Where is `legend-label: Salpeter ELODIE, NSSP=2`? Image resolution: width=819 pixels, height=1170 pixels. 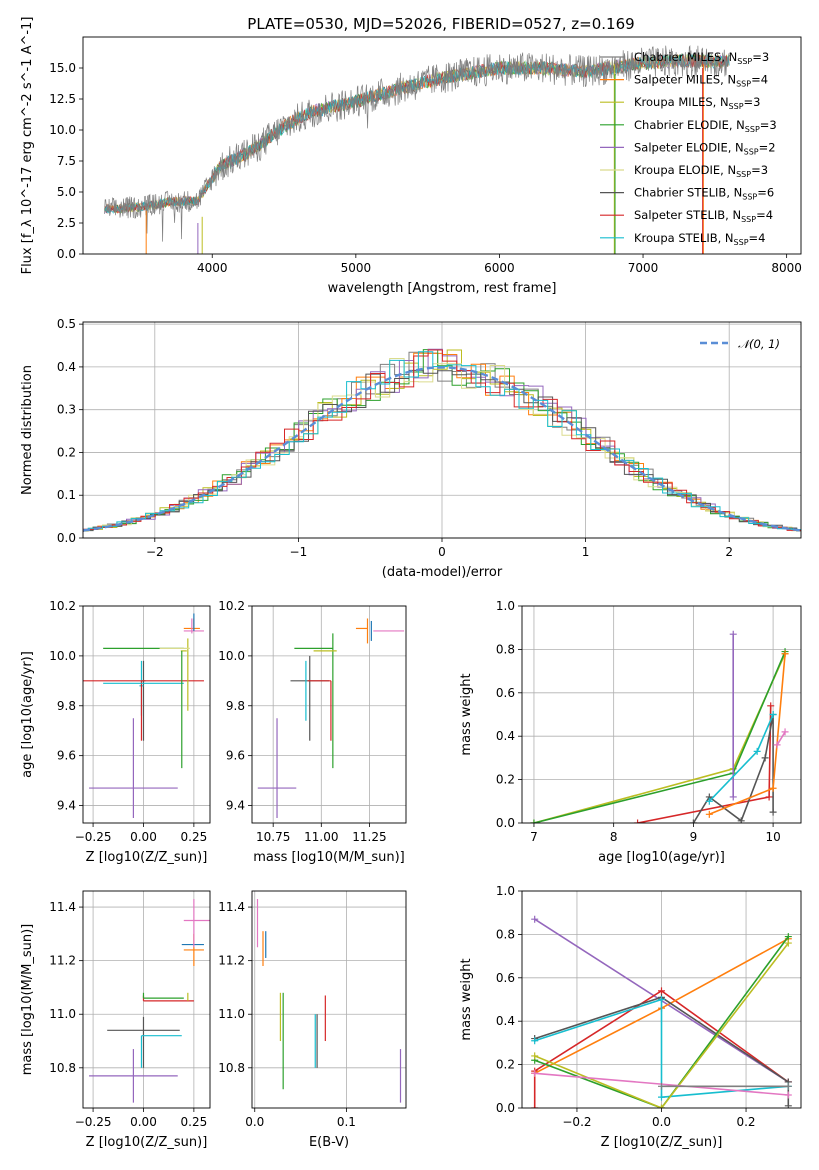
legend-label: Salpeter ELODIE, NSSP=2 is located at coordinates (705, 148).